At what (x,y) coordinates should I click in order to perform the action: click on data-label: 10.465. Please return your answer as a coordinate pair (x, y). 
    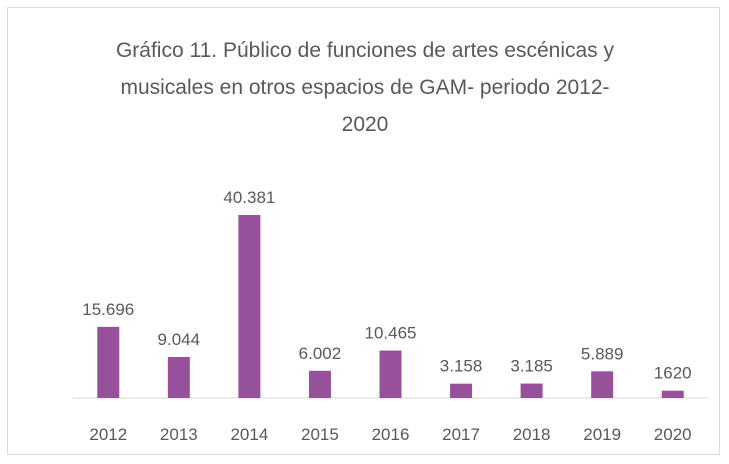
    Looking at the image, I should click on (391, 333).